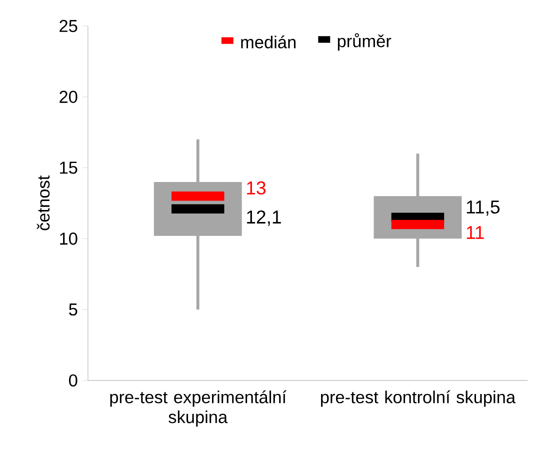 The height and width of the screenshot is (450, 533). I want to click on y-tick-label: 10, so click(69, 238).